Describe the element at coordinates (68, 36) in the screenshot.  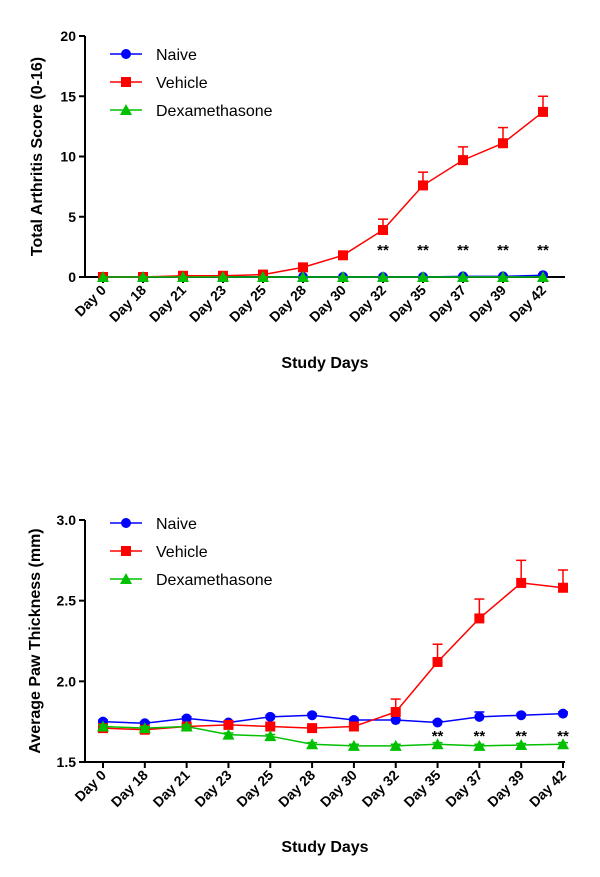
I see `y-tick-label: 20` at that location.